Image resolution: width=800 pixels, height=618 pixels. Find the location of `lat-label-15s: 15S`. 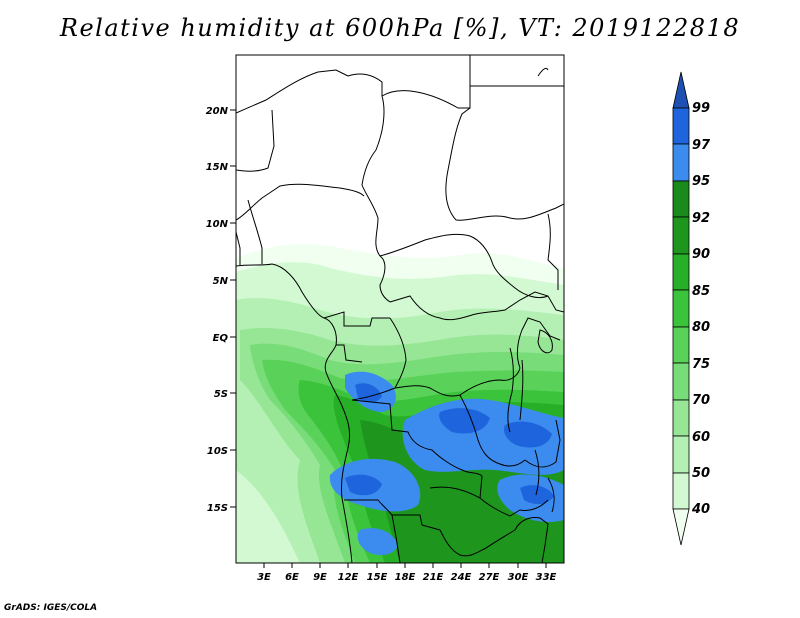

lat-label-15s: 15S is located at coordinates (217, 508).